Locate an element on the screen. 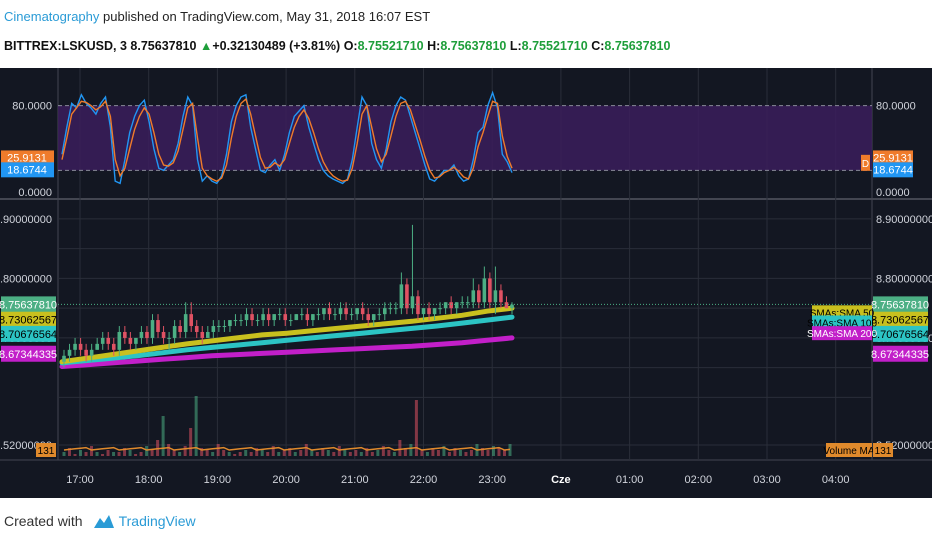  stoch-y-tick-left: 80.0000 is located at coordinates (32, 107).